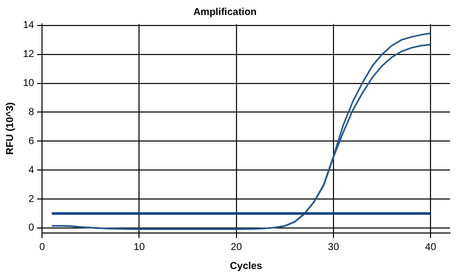  What do you see at coordinates (334, 247) in the screenshot?
I see `x-tick-label: 30` at bounding box center [334, 247].